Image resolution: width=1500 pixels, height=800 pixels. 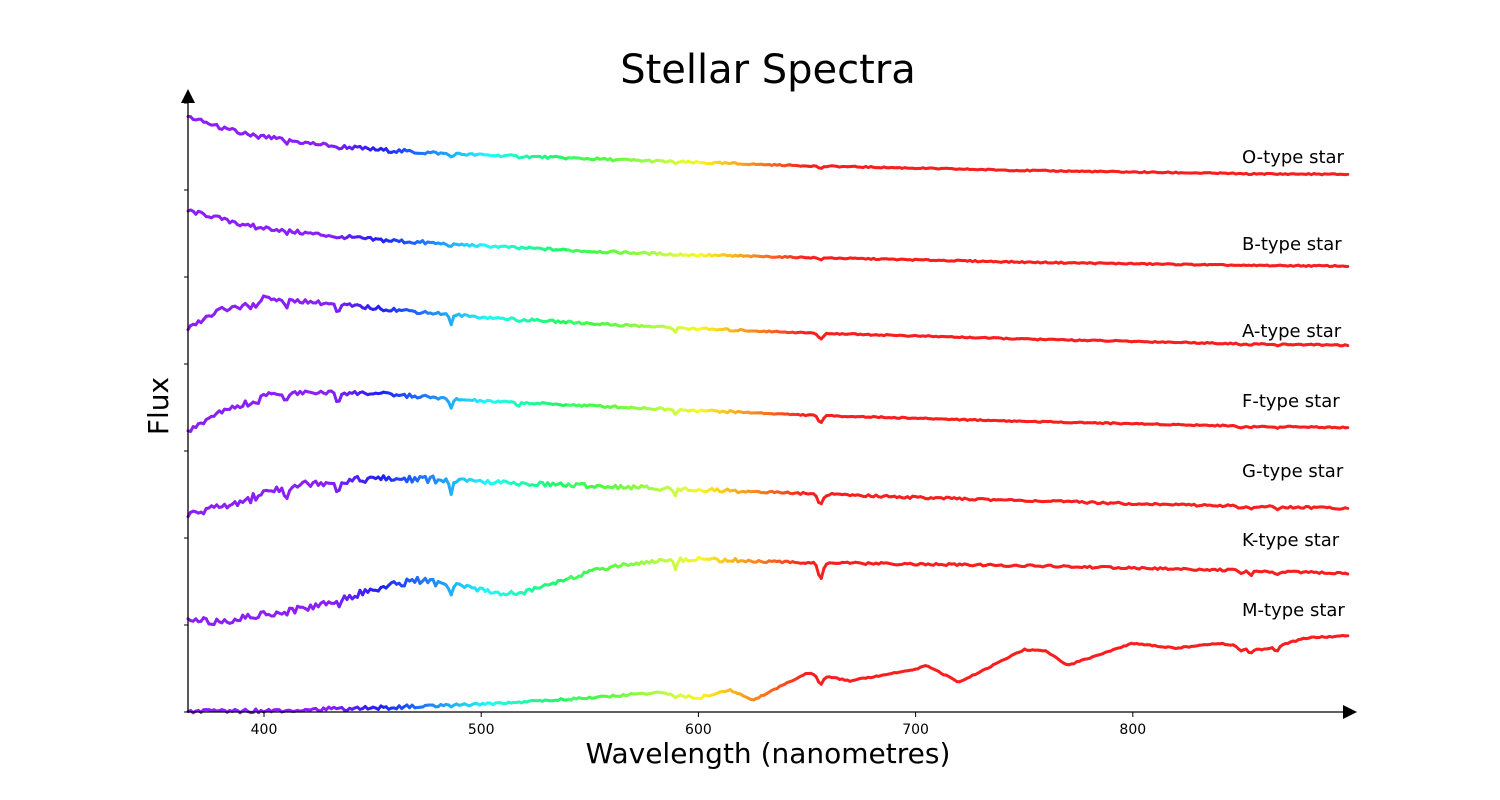 What do you see at coordinates (768, 411) in the screenshot?
I see `series-f-type` at bounding box center [768, 411].